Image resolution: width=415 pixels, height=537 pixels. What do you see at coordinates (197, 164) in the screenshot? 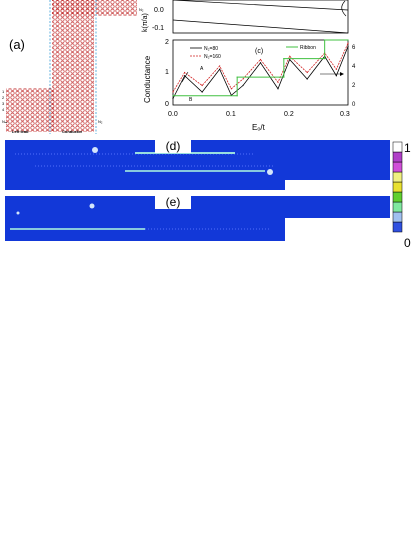
I see `panel-d-map: (d)` at bounding box center [197, 164].